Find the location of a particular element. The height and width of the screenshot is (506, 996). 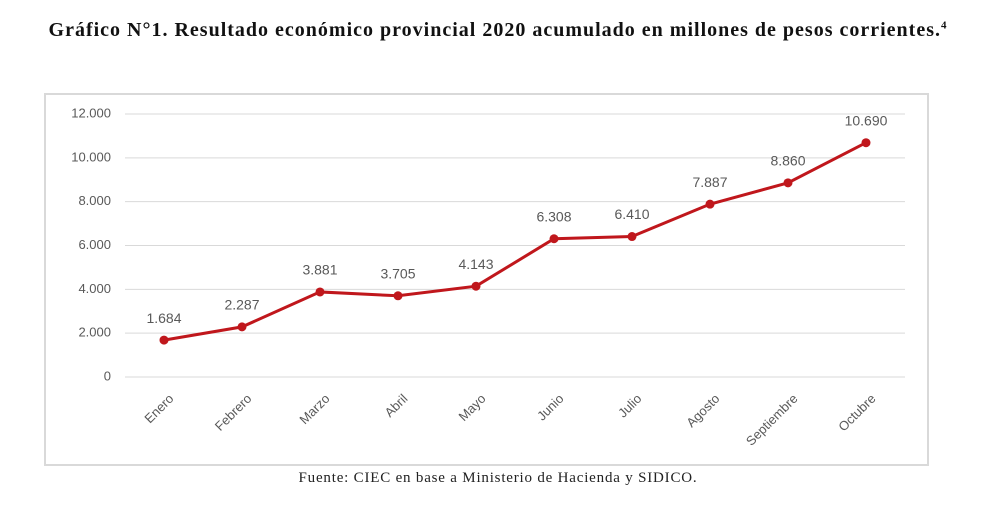

y-tick-label: 8.000 is located at coordinates (94, 200).